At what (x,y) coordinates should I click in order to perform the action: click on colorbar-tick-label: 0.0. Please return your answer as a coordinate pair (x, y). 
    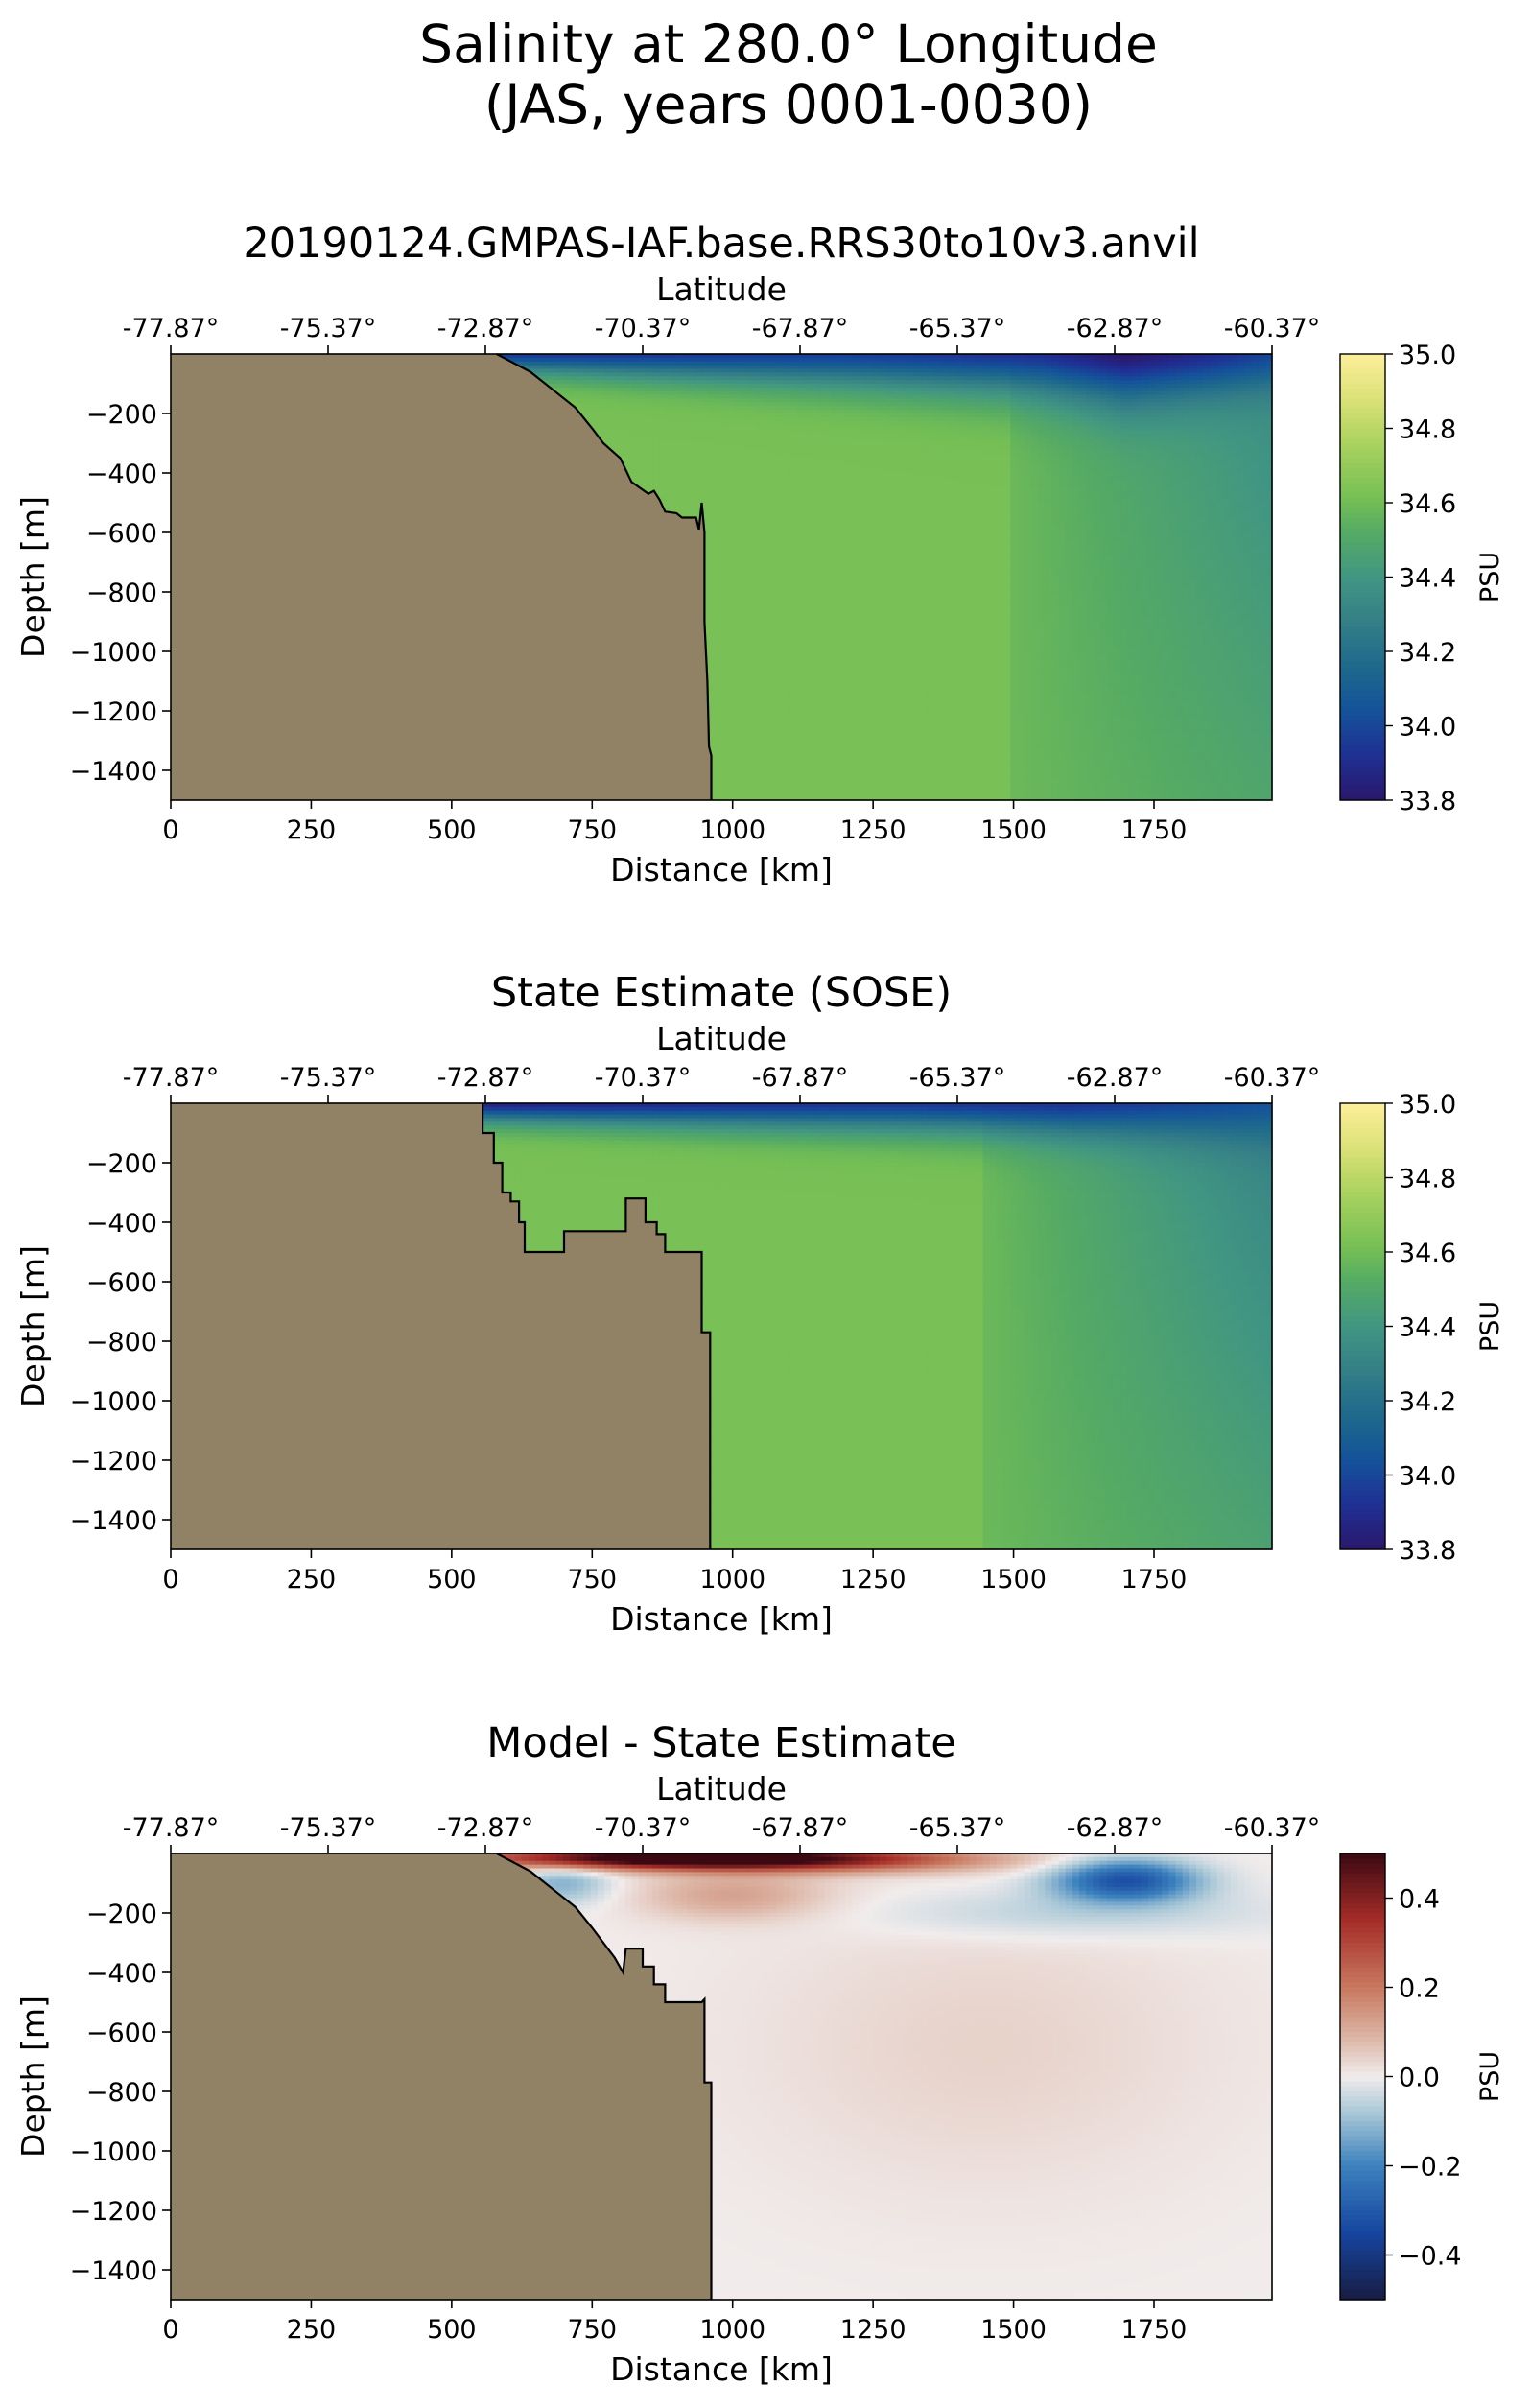
    Looking at the image, I should click on (1419, 2078).